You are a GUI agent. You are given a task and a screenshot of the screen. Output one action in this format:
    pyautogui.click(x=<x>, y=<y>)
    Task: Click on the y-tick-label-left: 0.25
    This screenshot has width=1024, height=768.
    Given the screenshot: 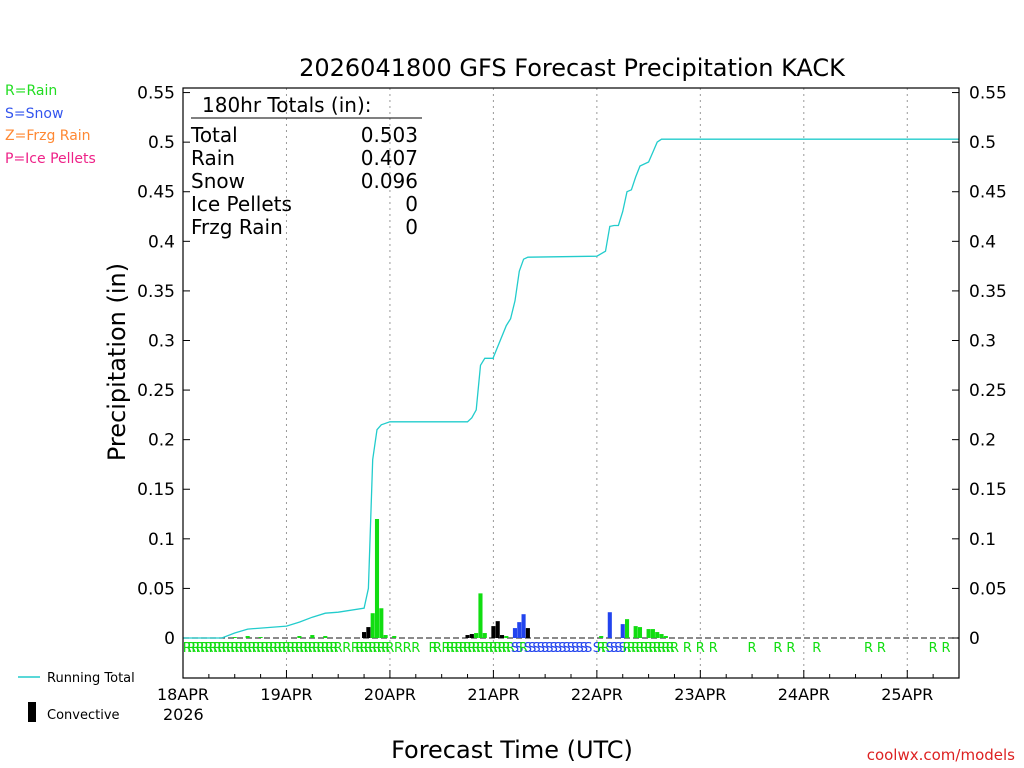 What is the action you would take?
    pyautogui.click(x=156, y=391)
    